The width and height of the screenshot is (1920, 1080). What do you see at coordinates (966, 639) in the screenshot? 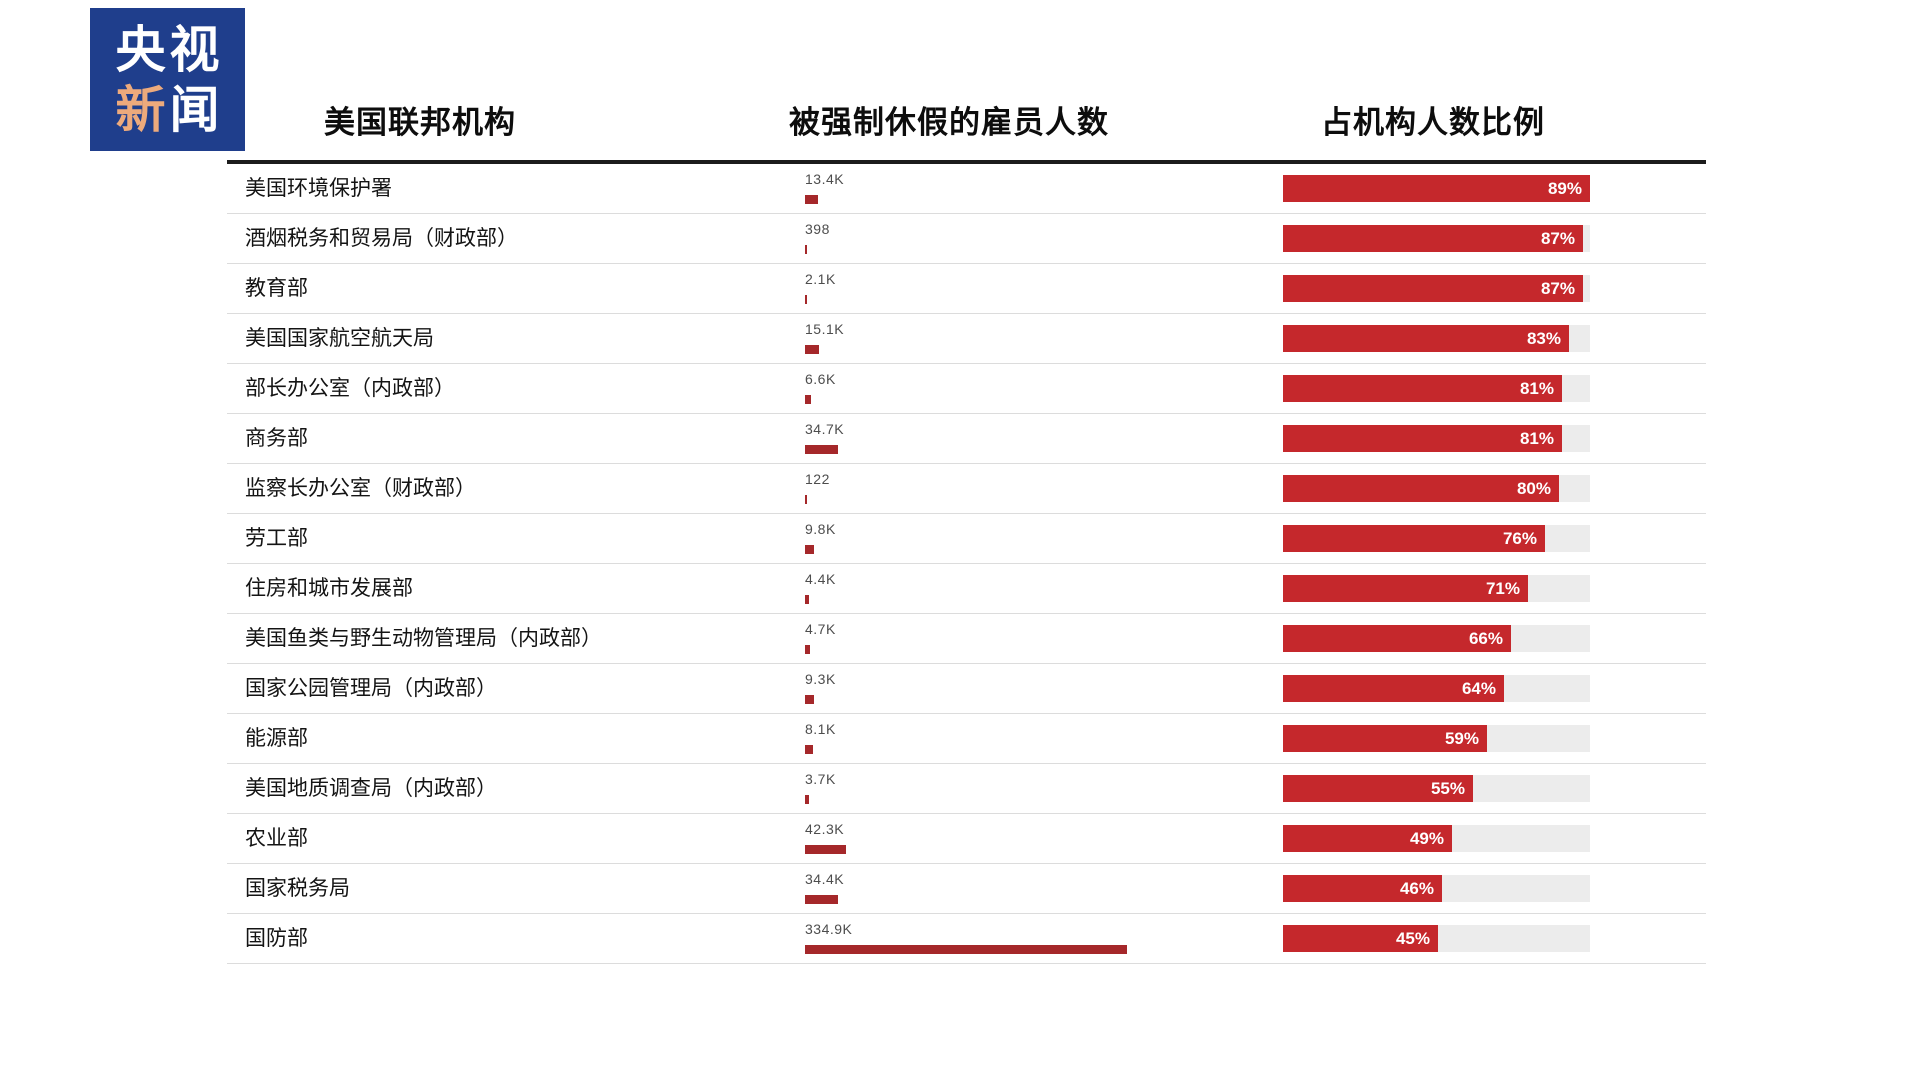
I see `table-row: 美国鱼类与野生动物管理局（内政部） 4.7K 66%` at bounding box center [966, 639].